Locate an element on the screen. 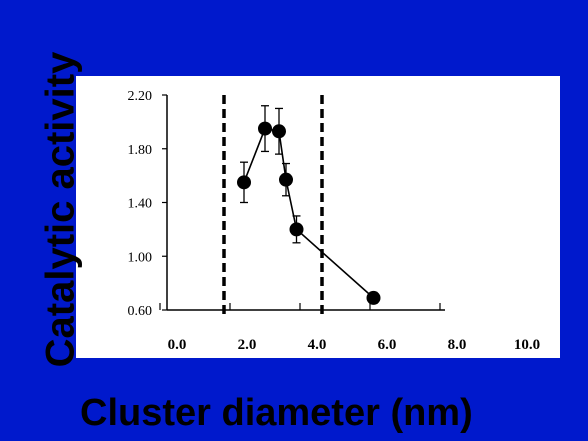  y-axis-title-text: Catalytic activity is located at coordinates (60, 209).